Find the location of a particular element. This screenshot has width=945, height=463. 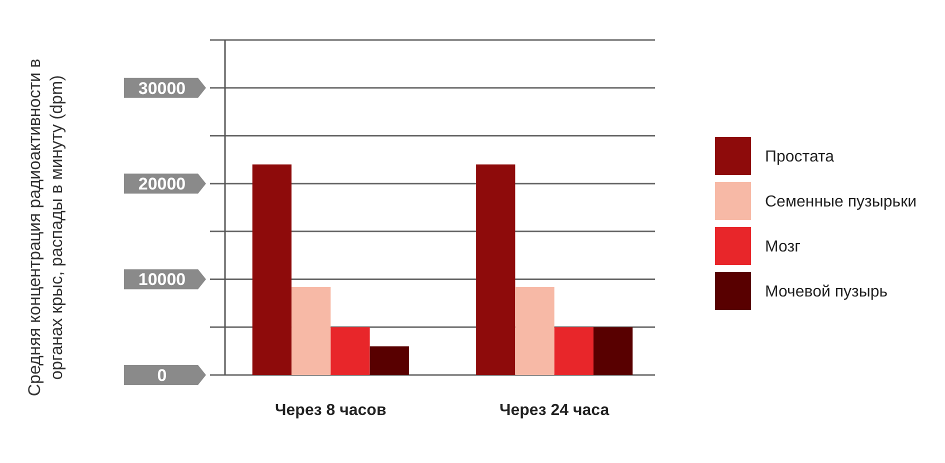

legend-label: Мочевой пузырь is located at coordinates (826, 292).